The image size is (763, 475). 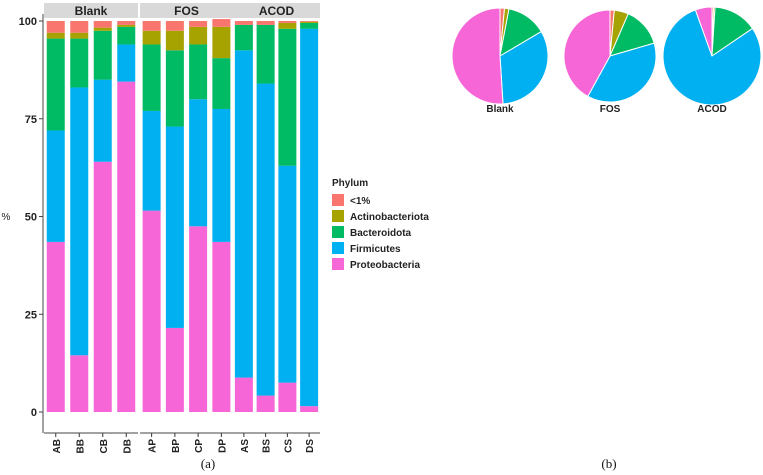 I want to click on y-tick-label: 75, so click(x=31, y=120).